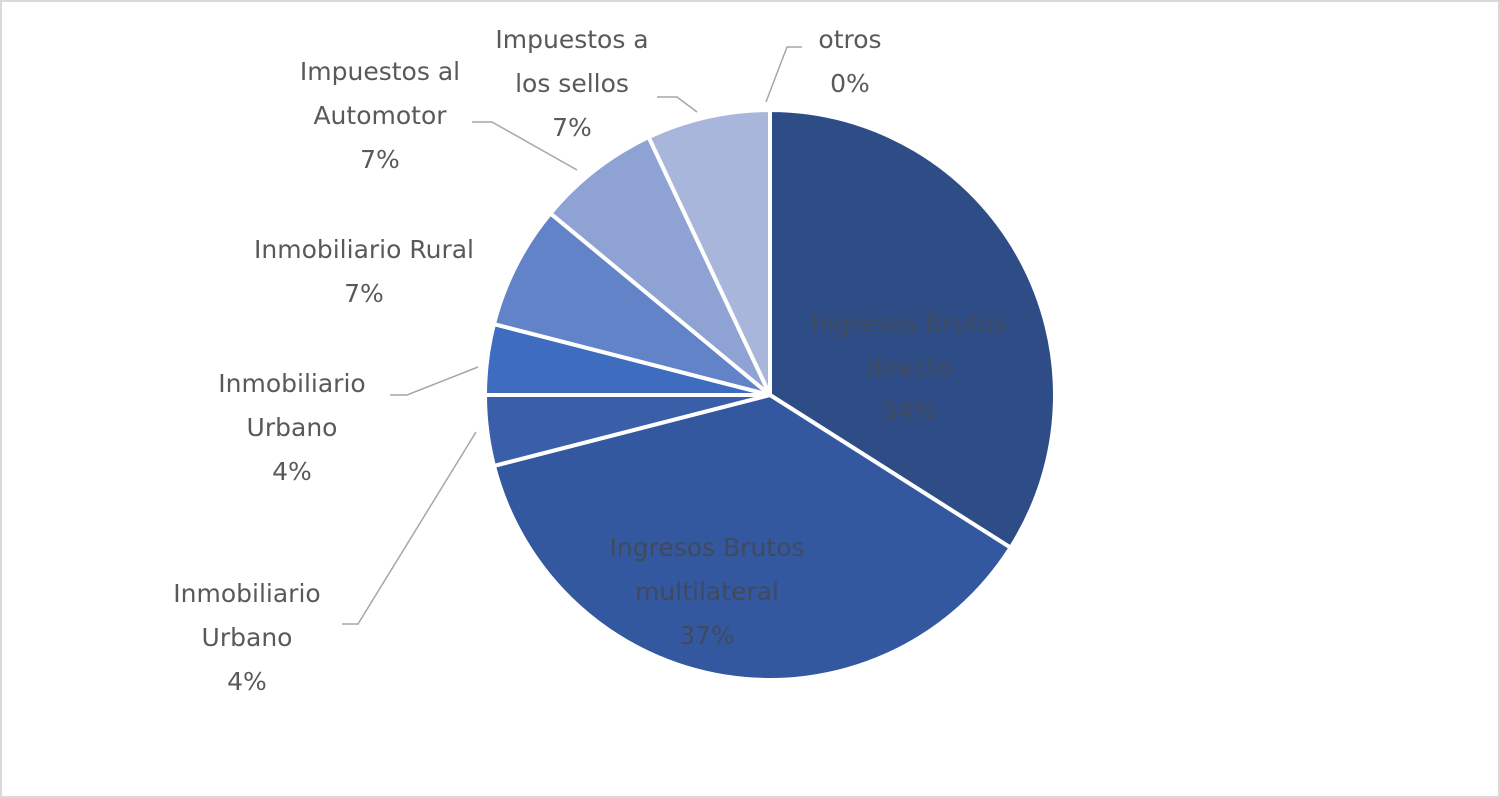  I want to click on data-label: Inmobiliario Rural 7%, so click(364, 272).